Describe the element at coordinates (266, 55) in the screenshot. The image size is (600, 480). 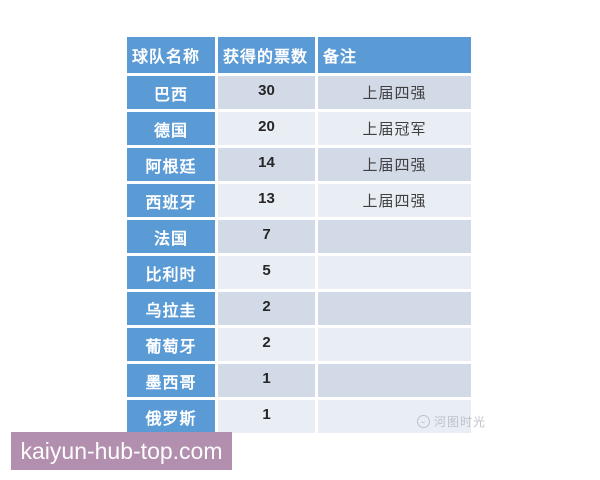
I see `column-header-votes: 获得的票数` at that location.